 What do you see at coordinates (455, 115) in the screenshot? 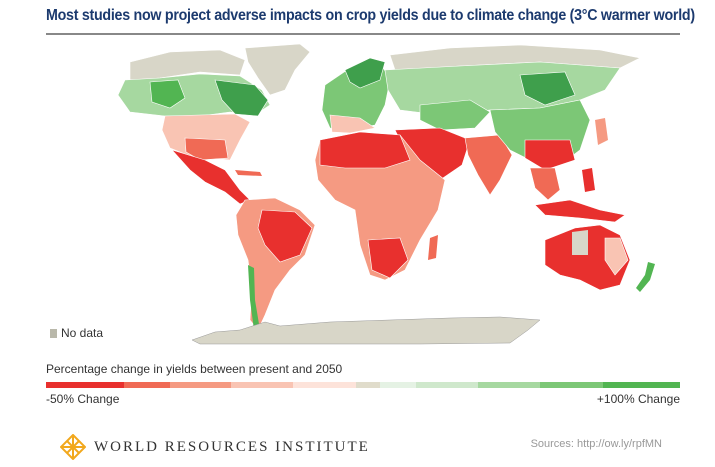
I see `region-central-asia` at bounding box center [455, 115].